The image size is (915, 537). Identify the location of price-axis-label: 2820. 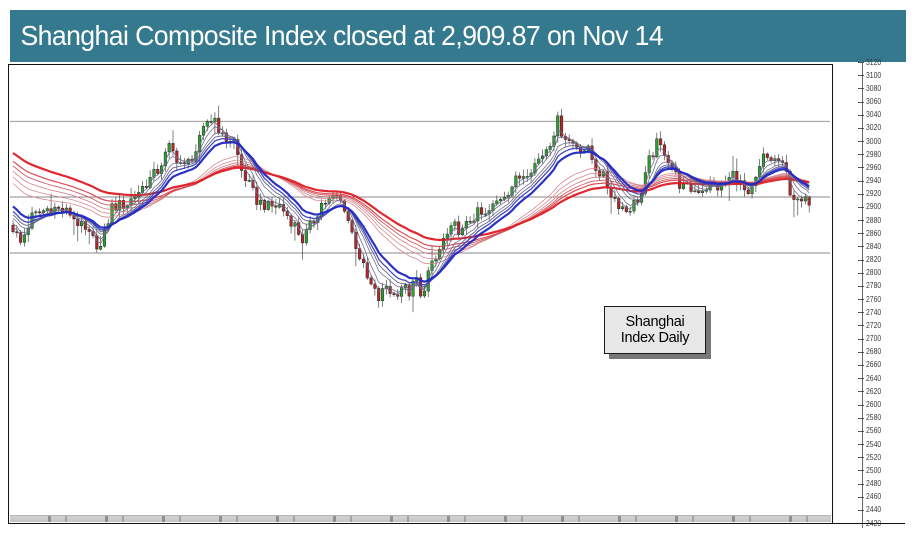
(874, 260).